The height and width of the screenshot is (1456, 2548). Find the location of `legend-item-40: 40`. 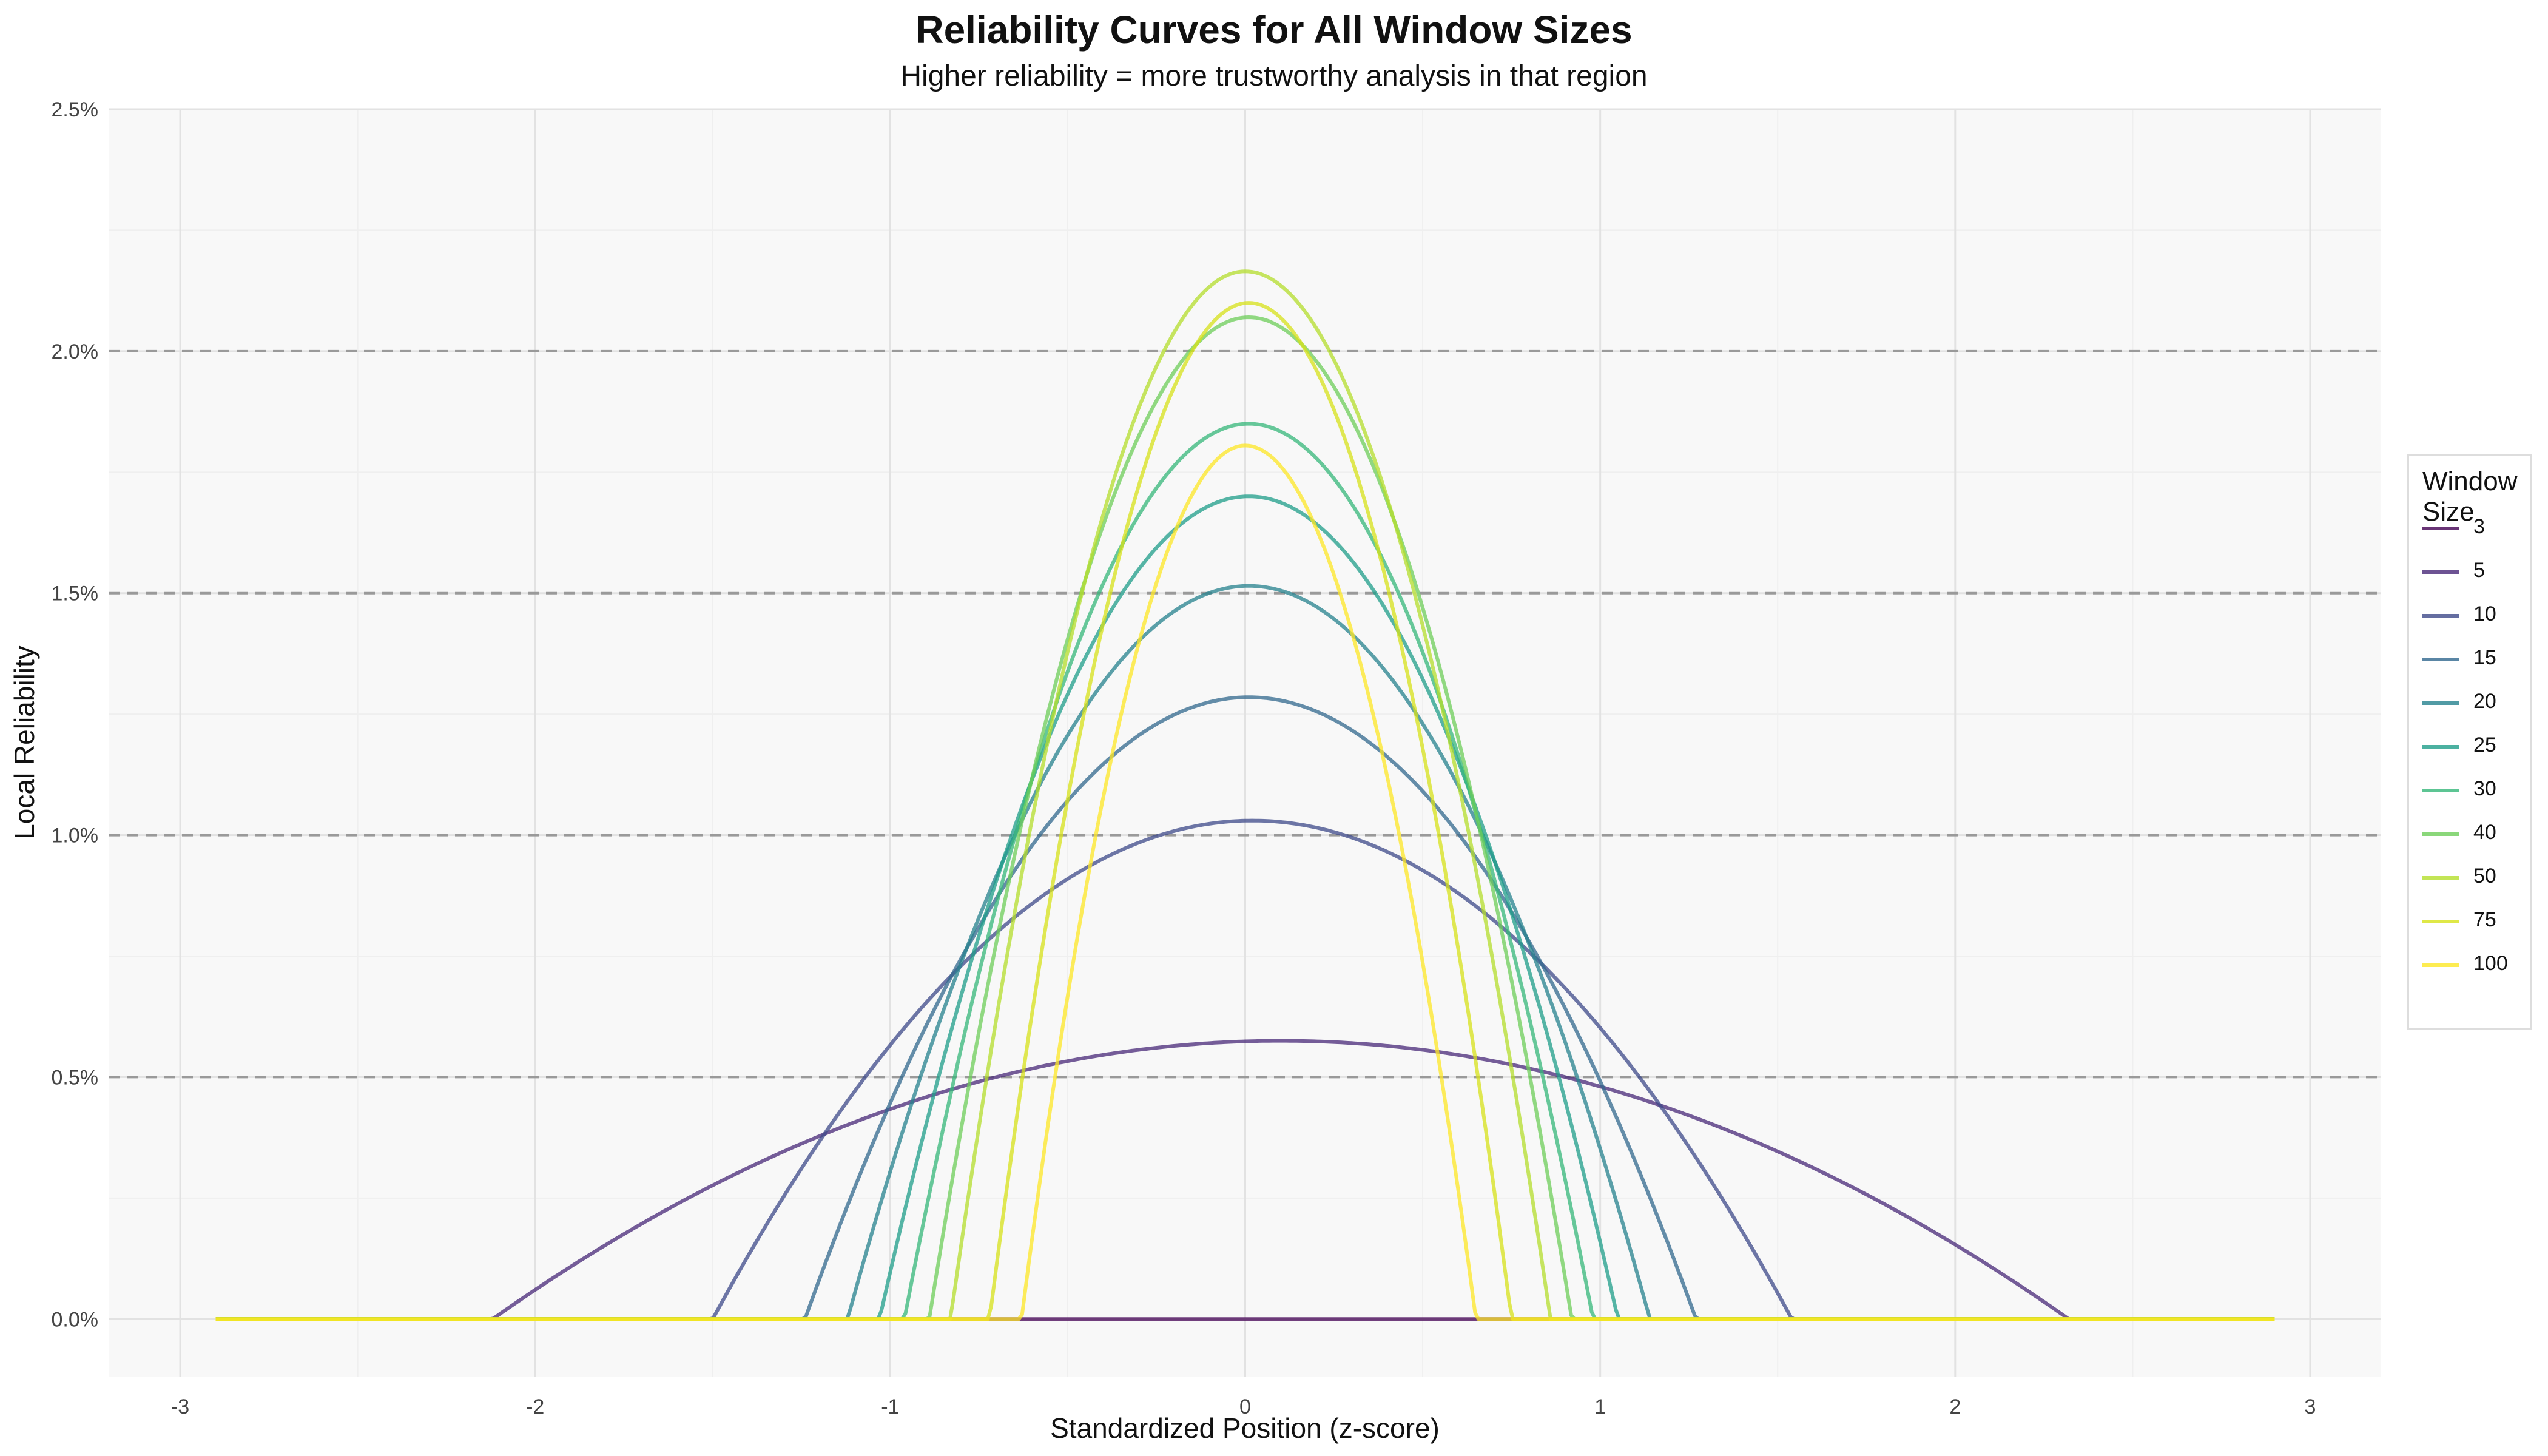

legend-item-40: 40 is located at coordinates (2477, 834).